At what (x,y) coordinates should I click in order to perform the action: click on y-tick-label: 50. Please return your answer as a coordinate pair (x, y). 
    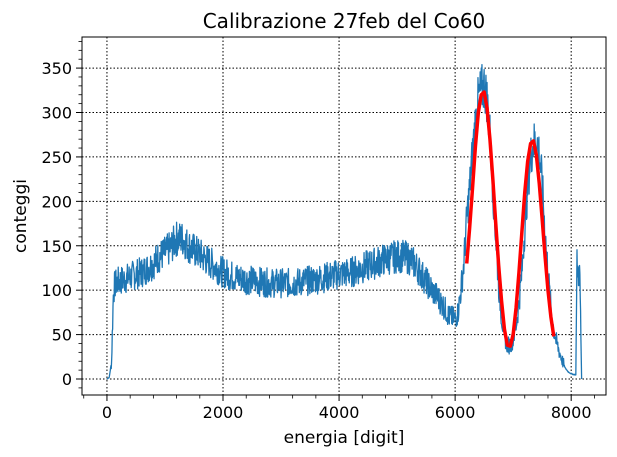
    Looking at the image, I should click on (62, 335).